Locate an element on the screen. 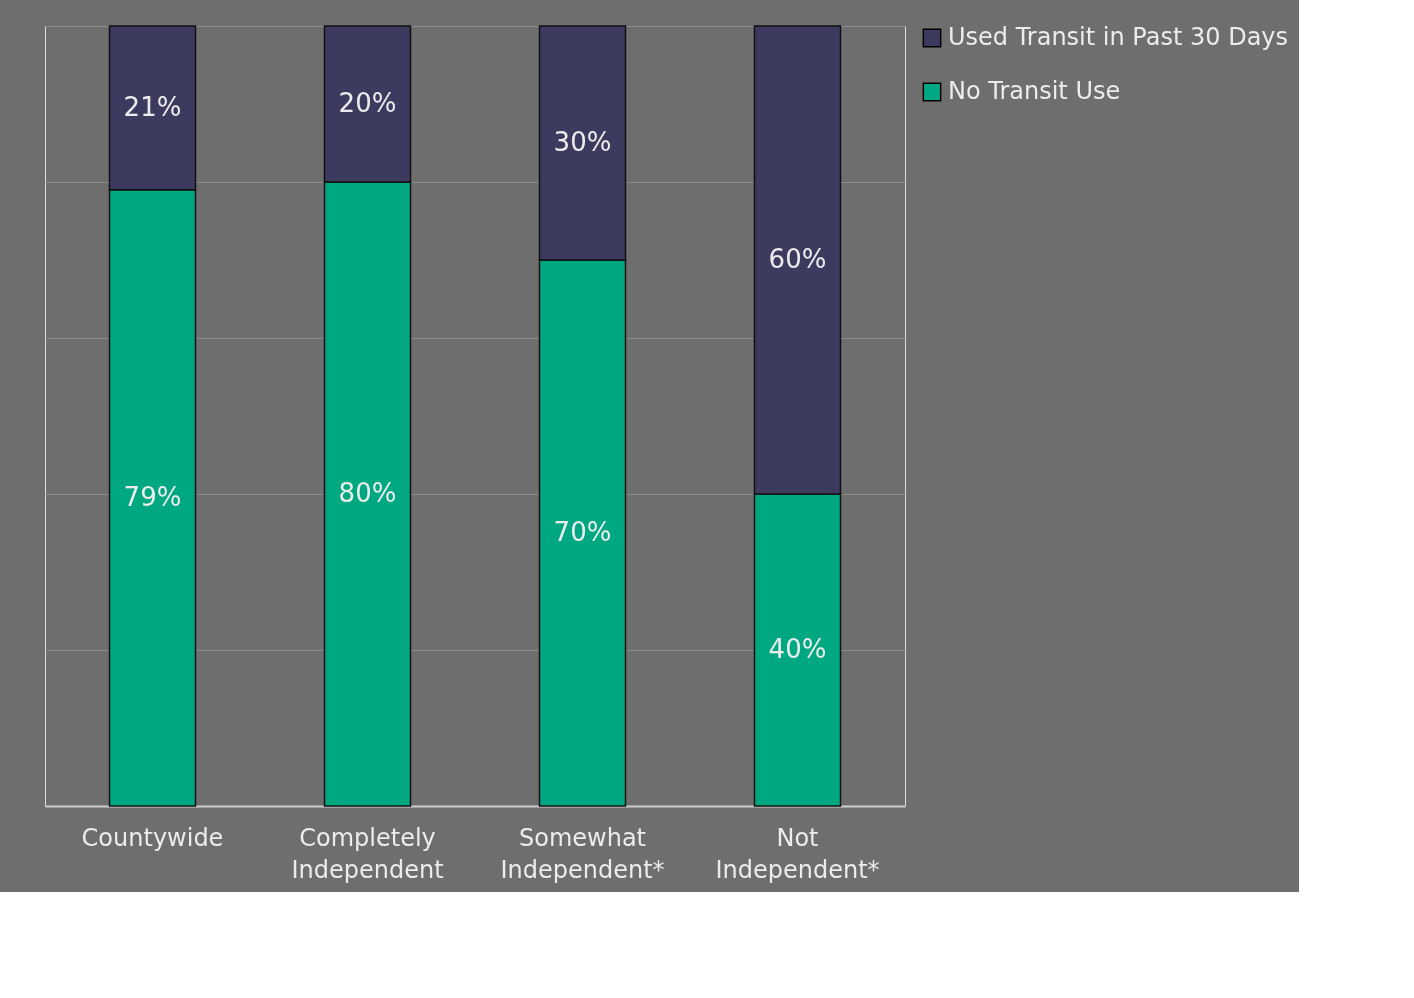 The image size is (1414, 998). data-label: 21% is located at coordinates (152, 106).